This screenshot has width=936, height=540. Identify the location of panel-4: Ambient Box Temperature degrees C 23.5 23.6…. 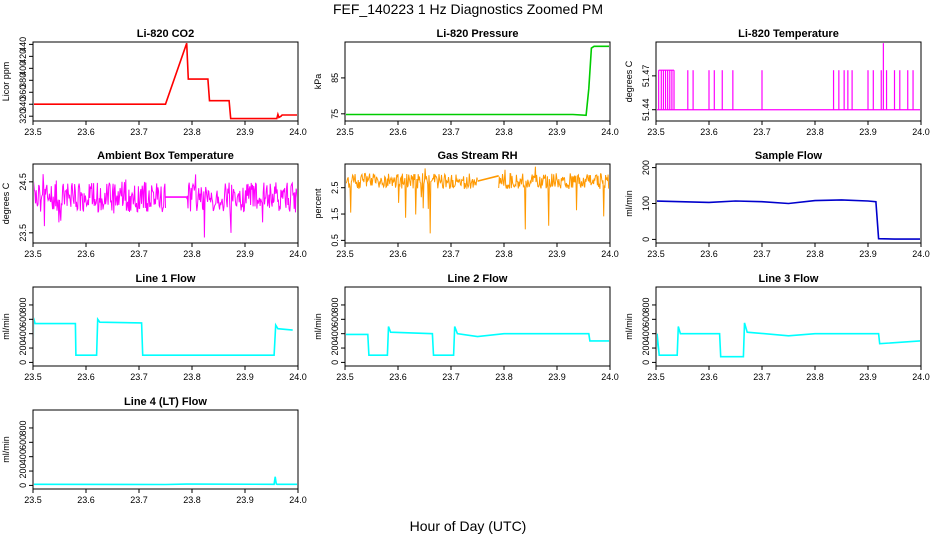
(154, 204).